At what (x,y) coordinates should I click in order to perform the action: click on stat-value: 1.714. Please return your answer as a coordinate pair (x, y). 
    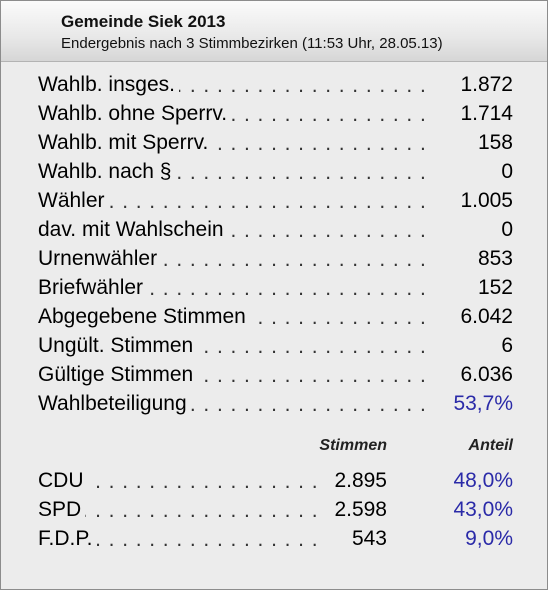
    Looking at the image, I should click on (484, 114).